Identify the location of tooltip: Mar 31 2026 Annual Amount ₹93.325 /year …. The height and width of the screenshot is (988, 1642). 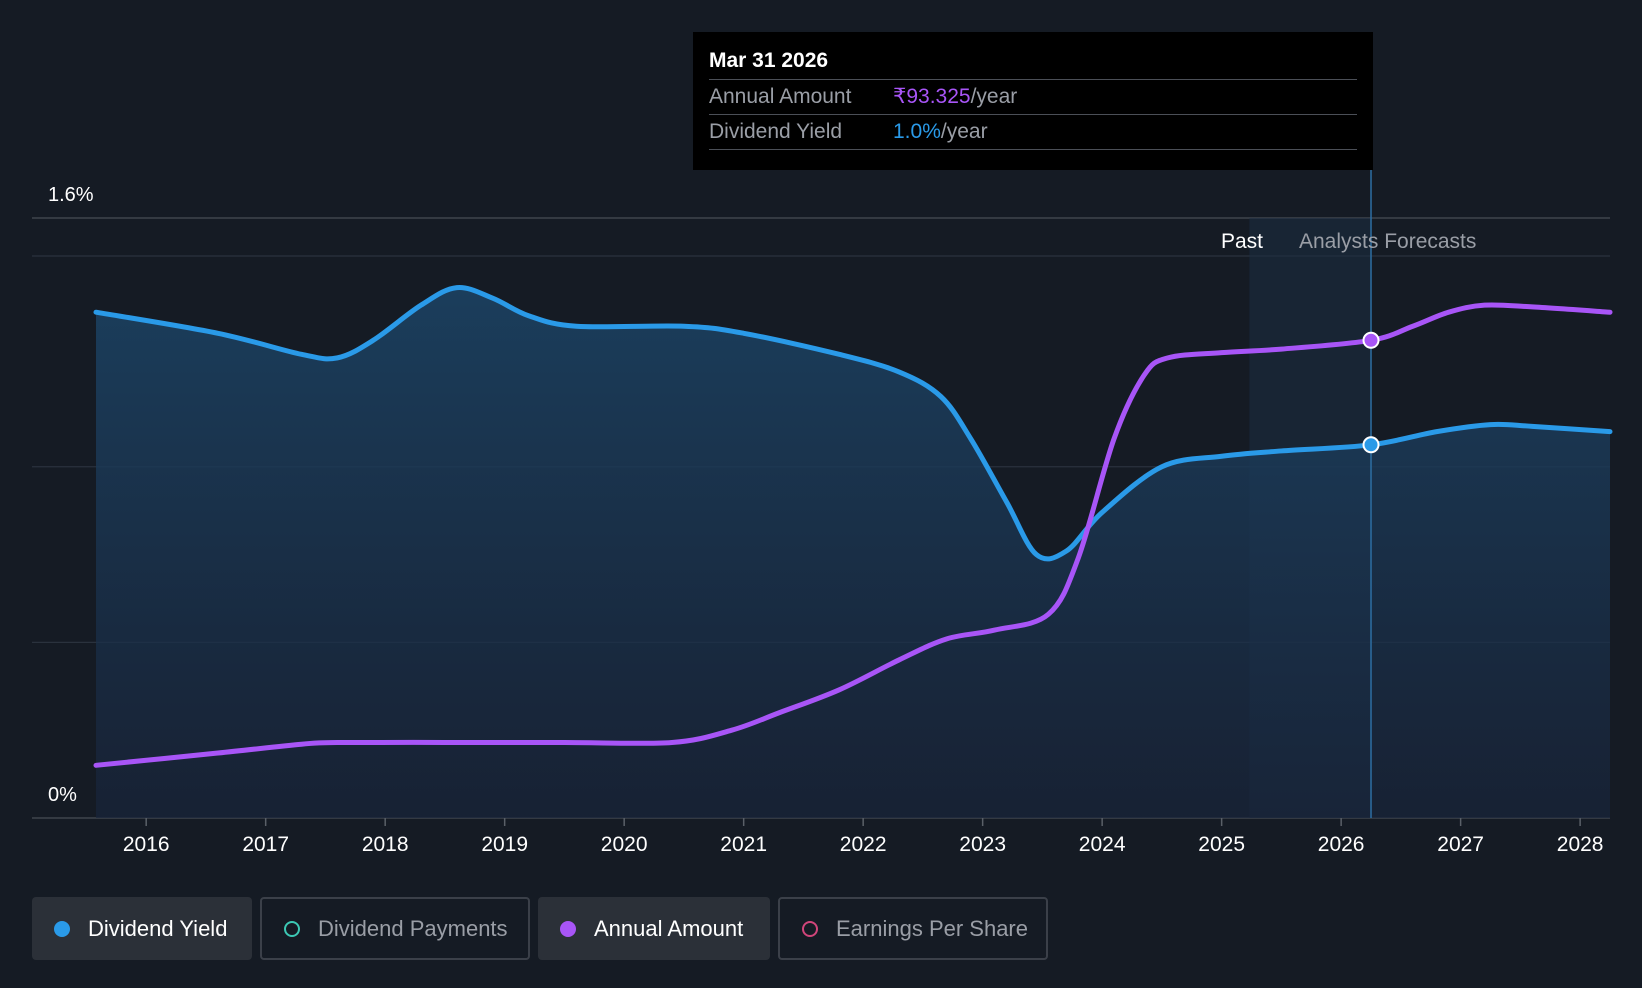
(1033, 101).